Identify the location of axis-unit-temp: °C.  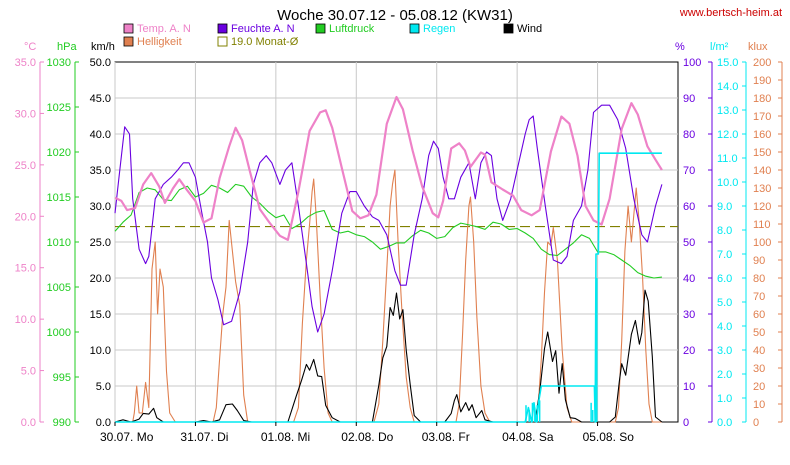
(30, 47).